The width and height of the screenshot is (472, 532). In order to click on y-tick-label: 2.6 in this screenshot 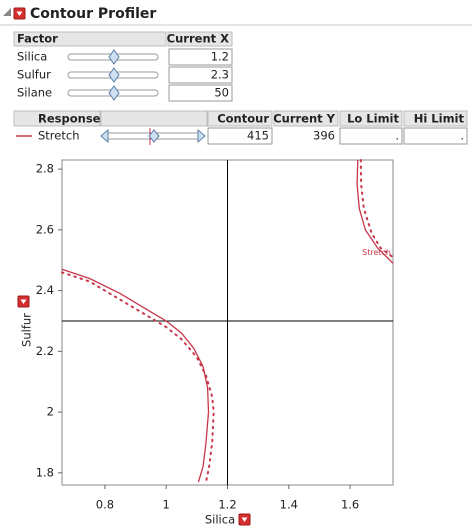, I will do `click(45, 229)`.